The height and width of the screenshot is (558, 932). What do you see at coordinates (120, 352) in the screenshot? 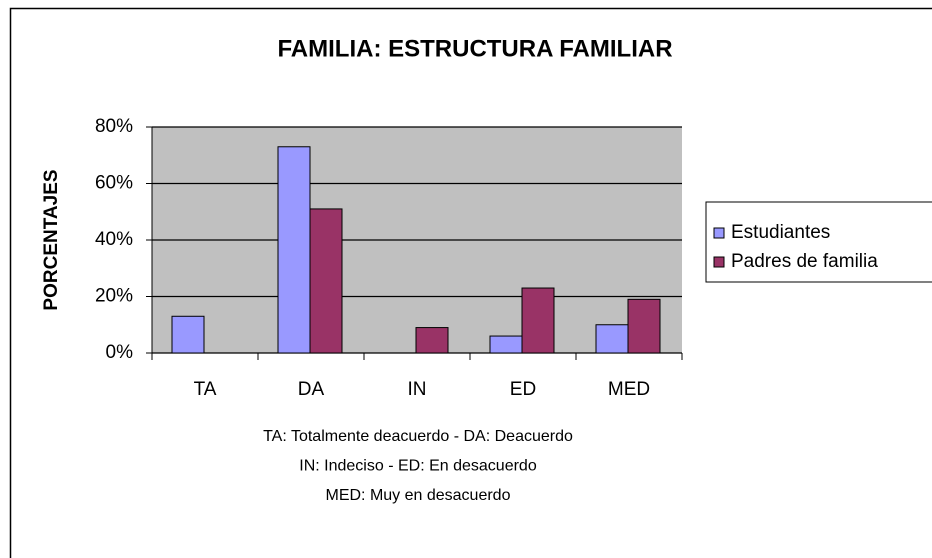
I see `y-tick-label: 0%` at bounding box center [120, 352].